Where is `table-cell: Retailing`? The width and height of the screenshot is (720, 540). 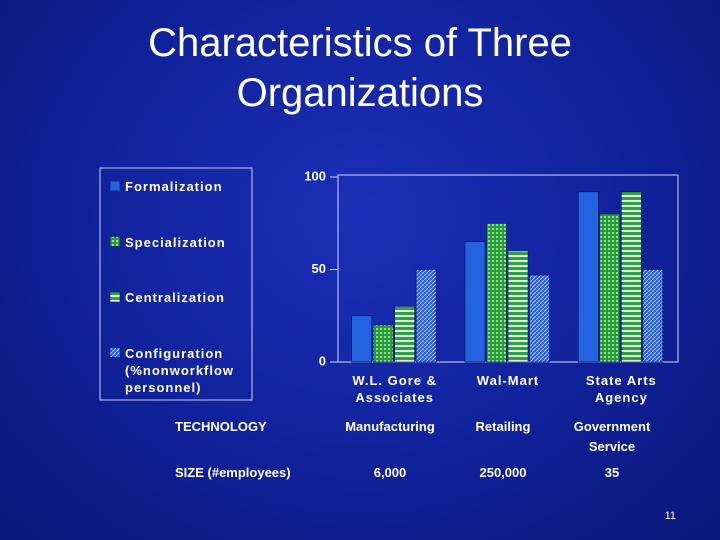
table-cell: Retailing is located at coordinates (503, 426).